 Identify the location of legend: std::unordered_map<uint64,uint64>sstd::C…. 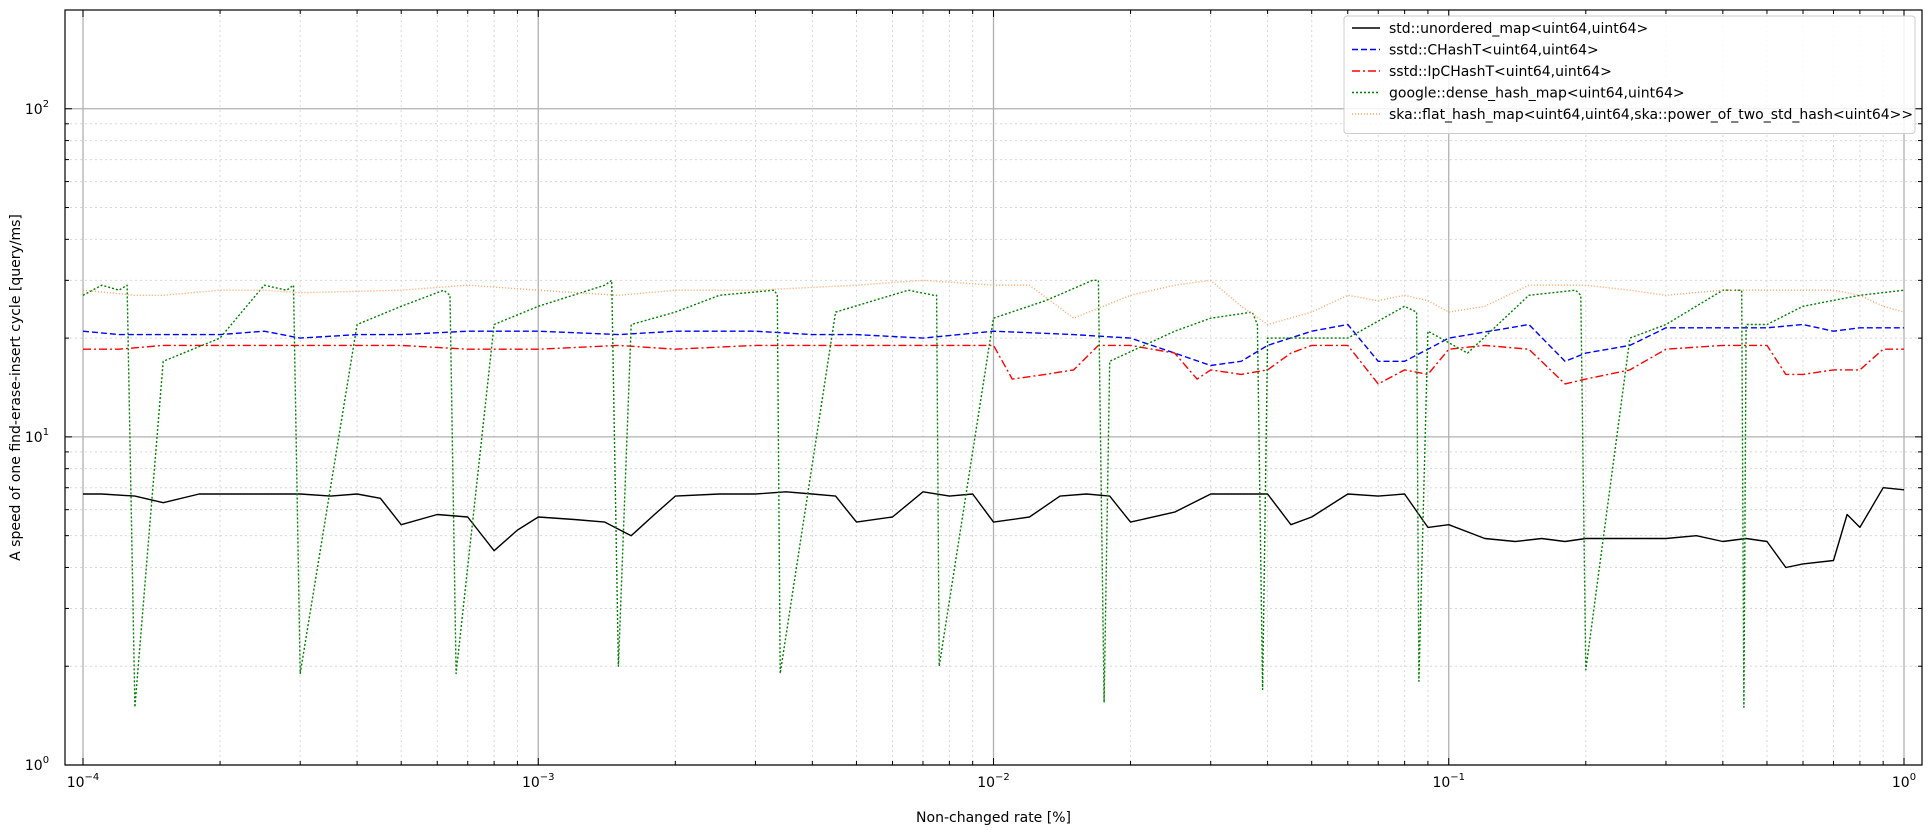
(1629, 74).